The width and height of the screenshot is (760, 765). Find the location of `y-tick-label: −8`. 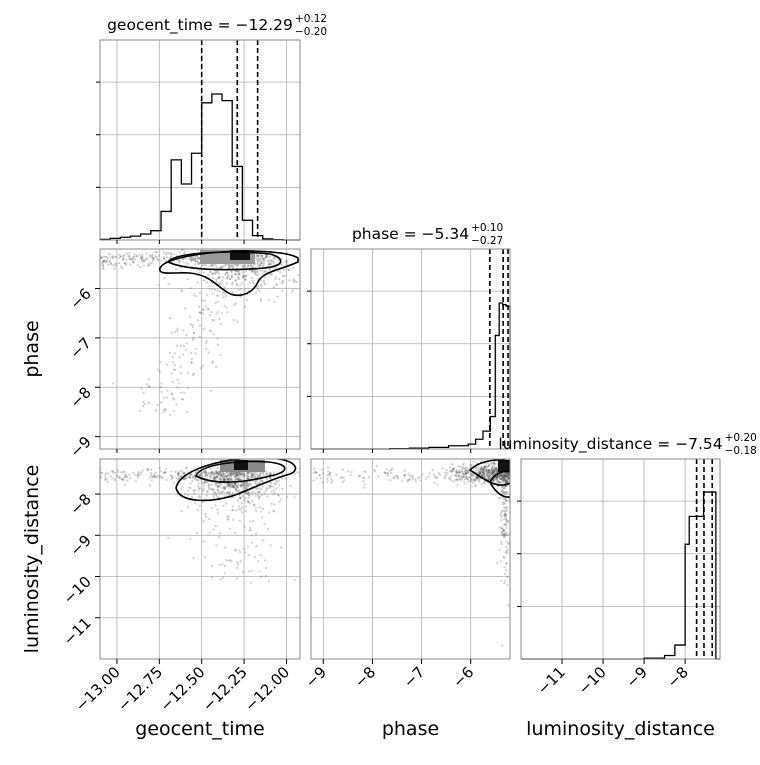

y-tick-label: −8 is located at coordinates (80, 397).